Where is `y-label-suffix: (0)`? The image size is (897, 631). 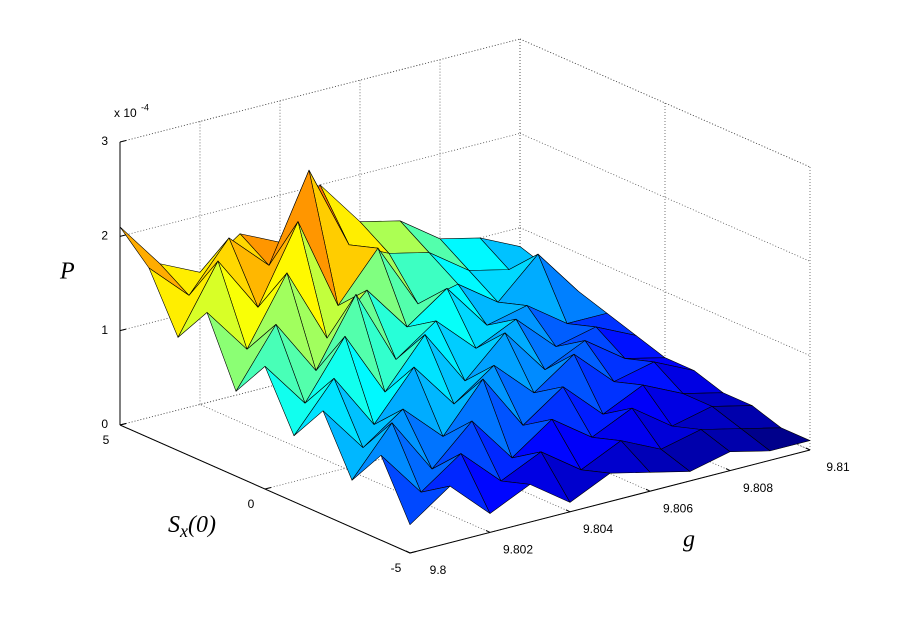
y-label-suffix: (0) is located at coordinates (202, 525).